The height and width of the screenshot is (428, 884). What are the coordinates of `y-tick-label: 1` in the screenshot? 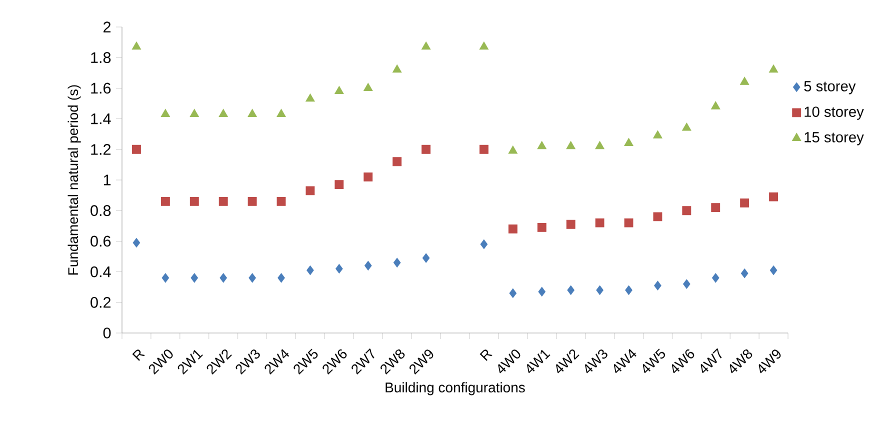 It's located at (107, 180).